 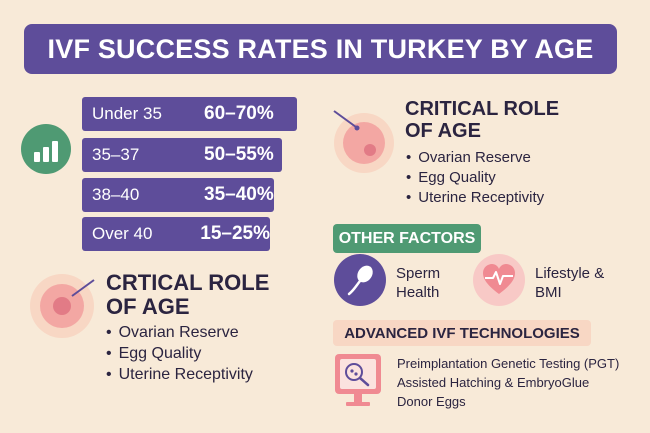 I want to click on title-banner: IVF SUCCESS RATES IN TURKEY BY AGE, so click(x=320, y=49).